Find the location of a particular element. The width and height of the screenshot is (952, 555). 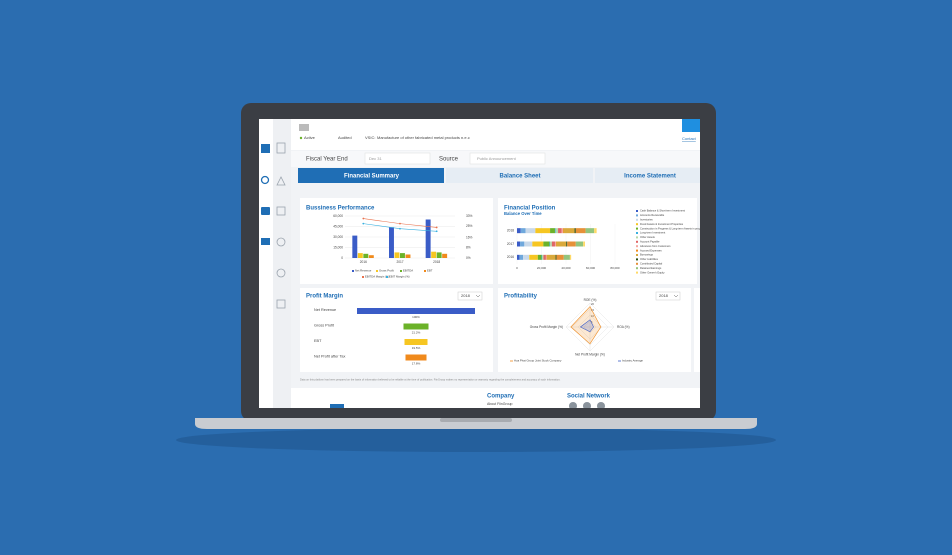

icon-list is located at coordinates (265, 241).